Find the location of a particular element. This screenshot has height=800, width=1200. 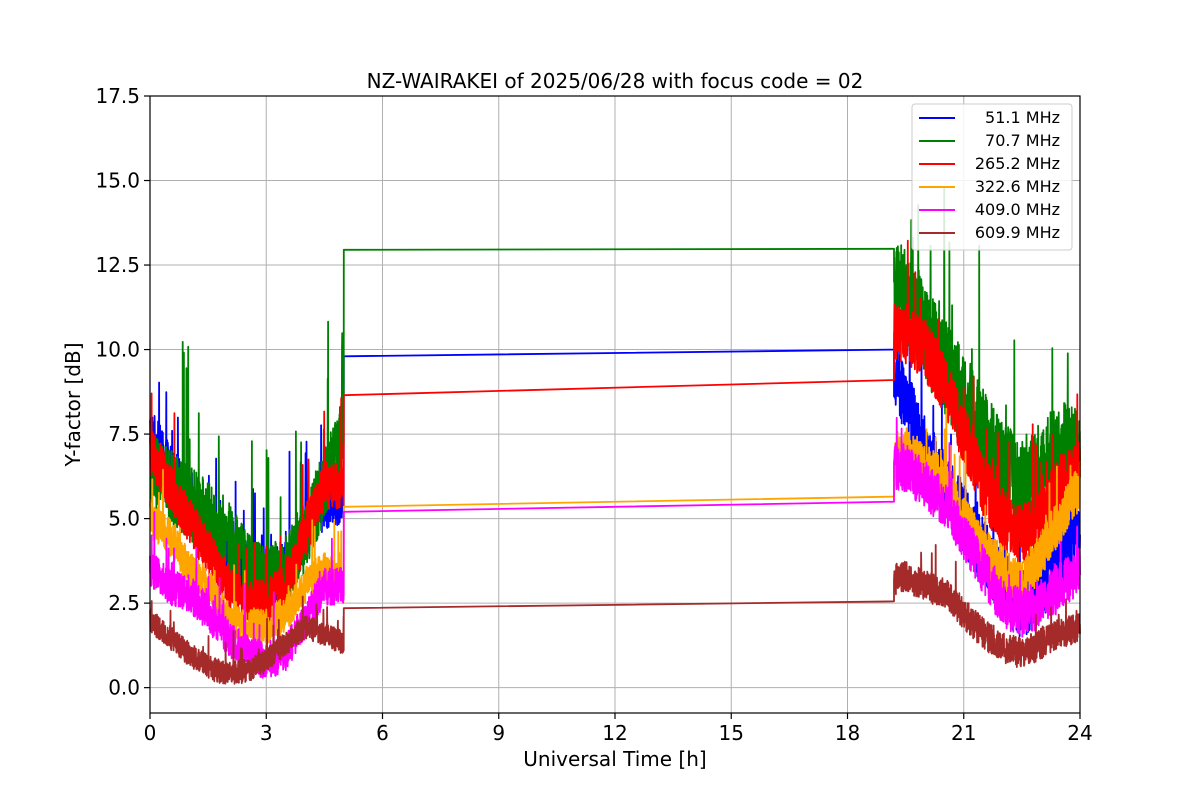

y-tick-label: 7.5 is located at coordinates (124, 434).